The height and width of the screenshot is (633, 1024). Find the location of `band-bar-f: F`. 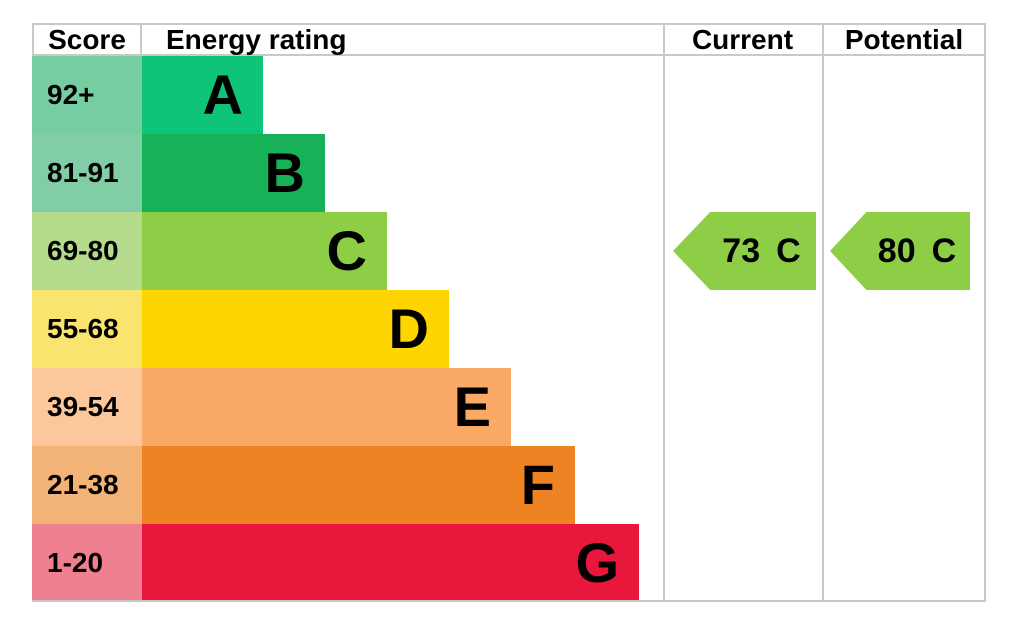

band-bar-f: F is located at coordinates (358, 485).